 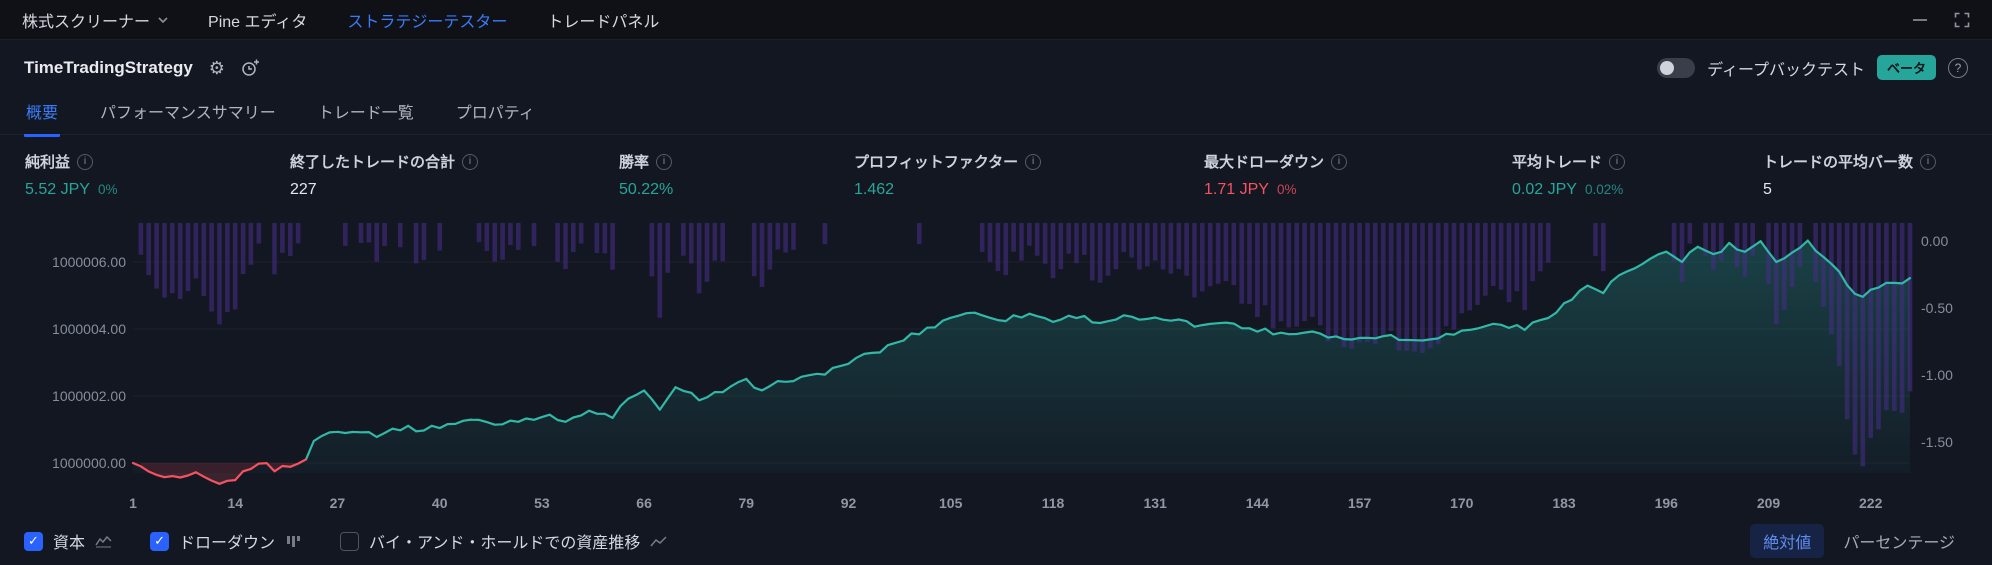 What do you see at coordinates (57, 189) in the screenshot?
I see `stat-value: 5.52 JPY` at bounding box center [57, 189].